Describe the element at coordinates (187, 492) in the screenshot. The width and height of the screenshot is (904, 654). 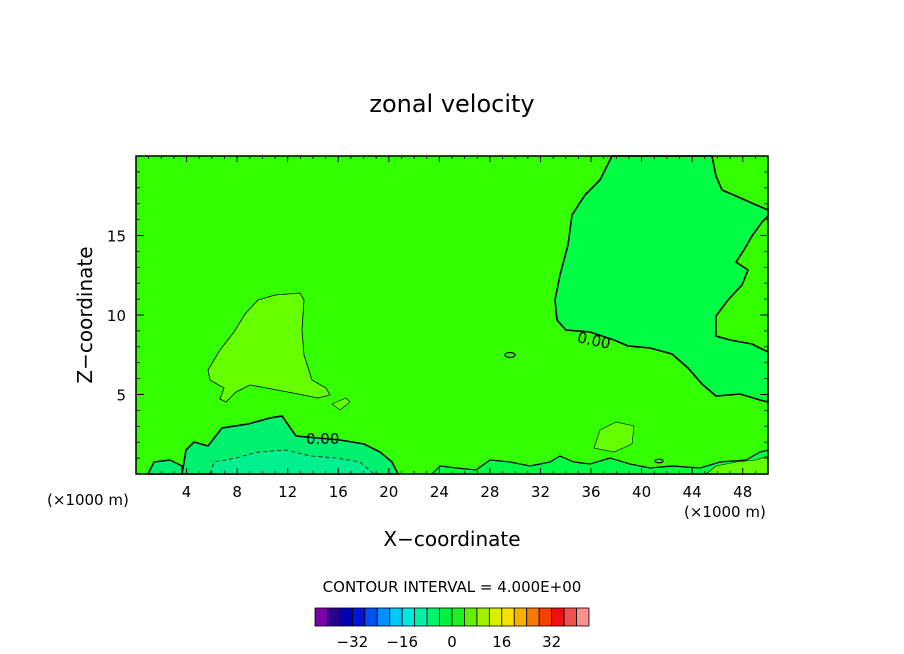
I see `x-tick-label: 4` at that location.